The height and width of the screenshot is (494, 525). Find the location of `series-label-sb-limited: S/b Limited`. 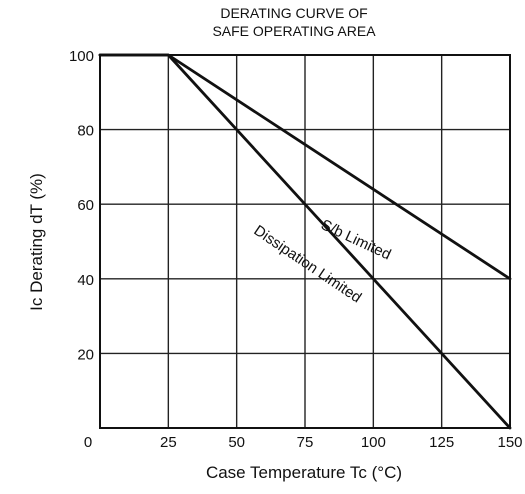

series-label-sb-limited: S/b Limited is located at coordinates (355, 239).